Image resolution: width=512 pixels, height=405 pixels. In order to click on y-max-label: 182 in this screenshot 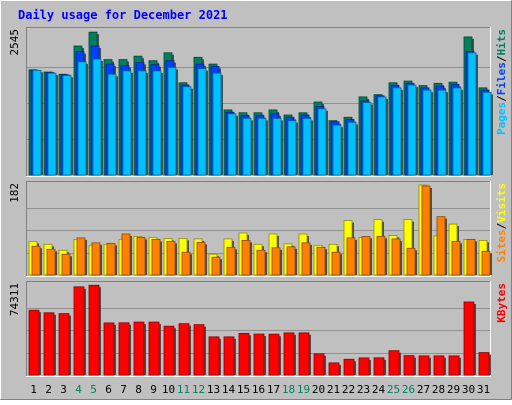, I will do `click(14, 193)`.